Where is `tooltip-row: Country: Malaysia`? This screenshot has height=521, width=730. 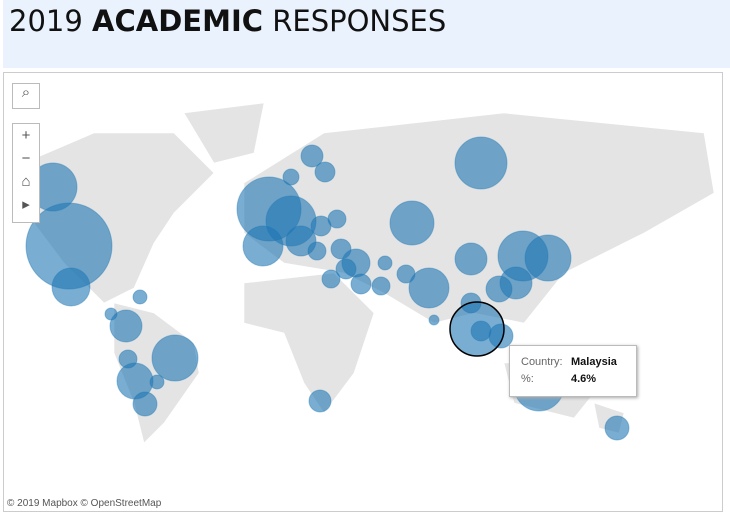 tooltip-row: Country: Malaysia is located at coordinates (569, 362).